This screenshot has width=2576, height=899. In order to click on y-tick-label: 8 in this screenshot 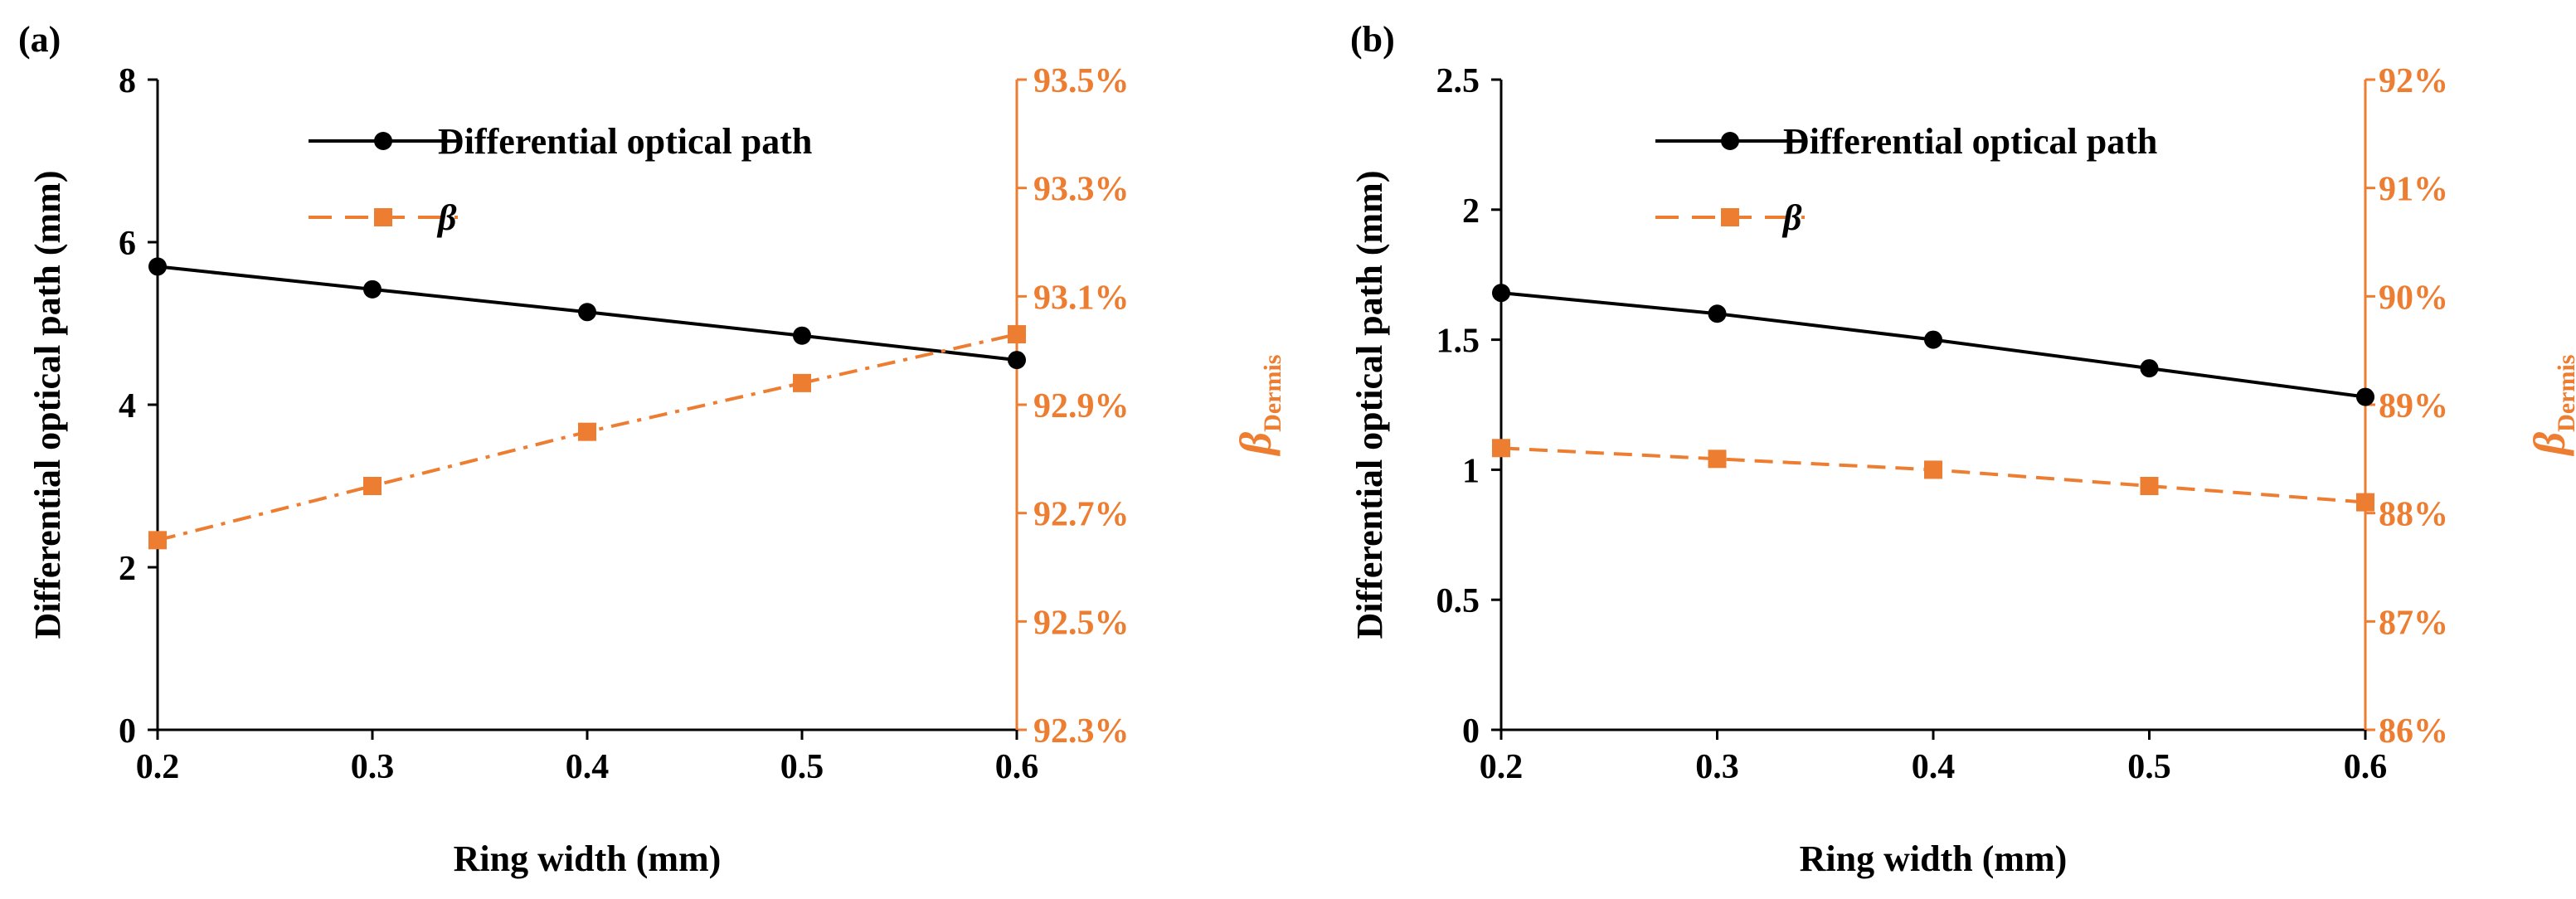, I will do `click(128, 81)`.